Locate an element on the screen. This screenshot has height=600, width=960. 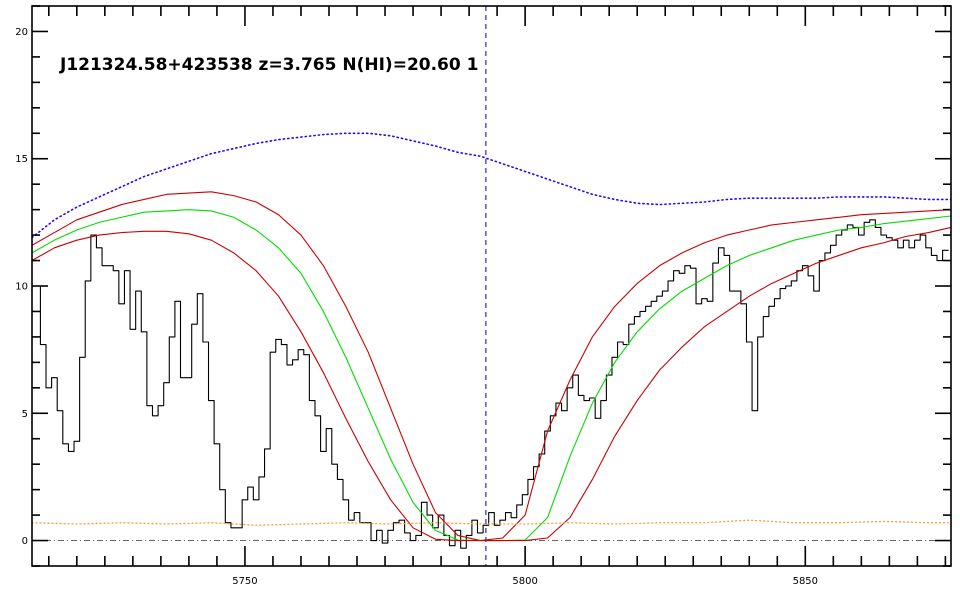
x-tick-label: 5800 is located at coordinates (524, 581).